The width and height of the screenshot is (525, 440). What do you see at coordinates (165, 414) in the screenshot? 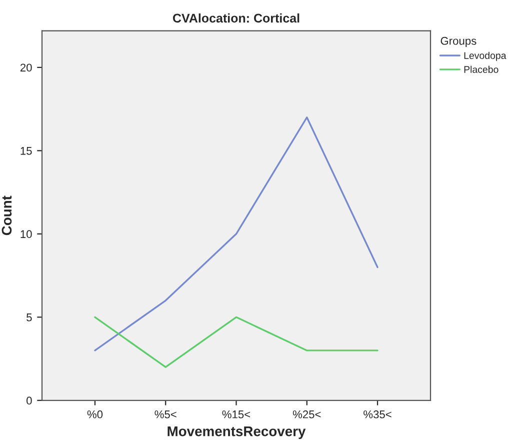
I see `x-tick-label: %5<` at bounding box center [165, 414].